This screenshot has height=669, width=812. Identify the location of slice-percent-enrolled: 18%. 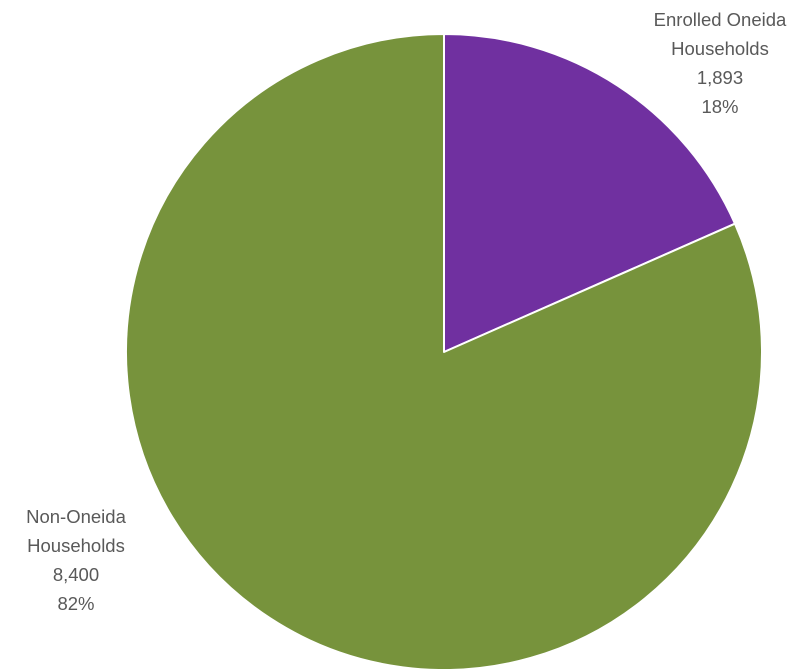
(719, 106).